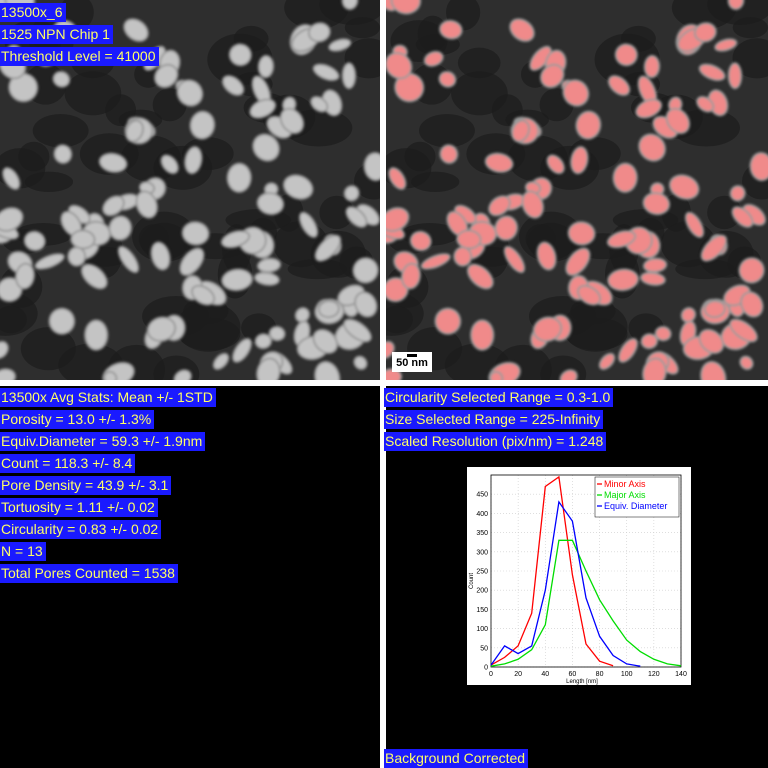 The width and height of the screenshot is (768, 768). Describe the element at coordinates (482, 495) in the screenshot. I see `y-tick-label: 450` at that location.